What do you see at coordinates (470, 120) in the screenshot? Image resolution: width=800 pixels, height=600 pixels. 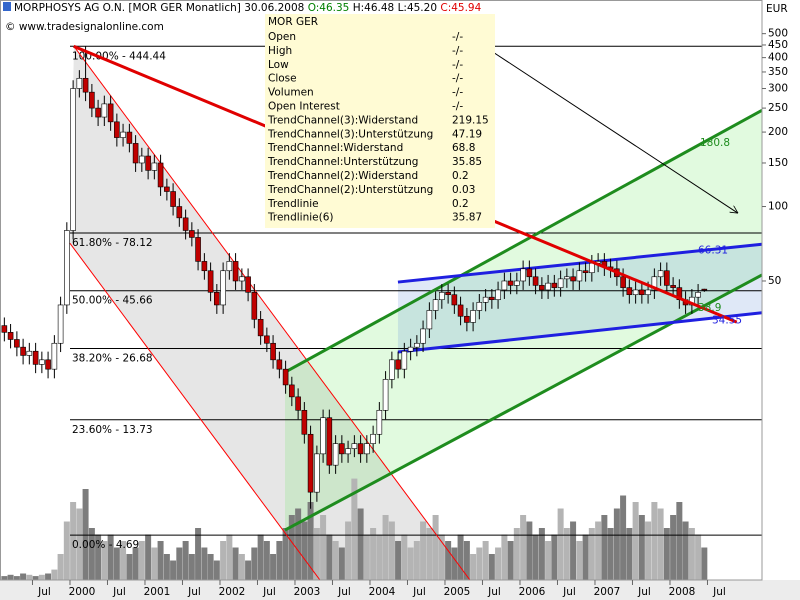 I see `info-value: 219.15` at bounding box center [470, 120].